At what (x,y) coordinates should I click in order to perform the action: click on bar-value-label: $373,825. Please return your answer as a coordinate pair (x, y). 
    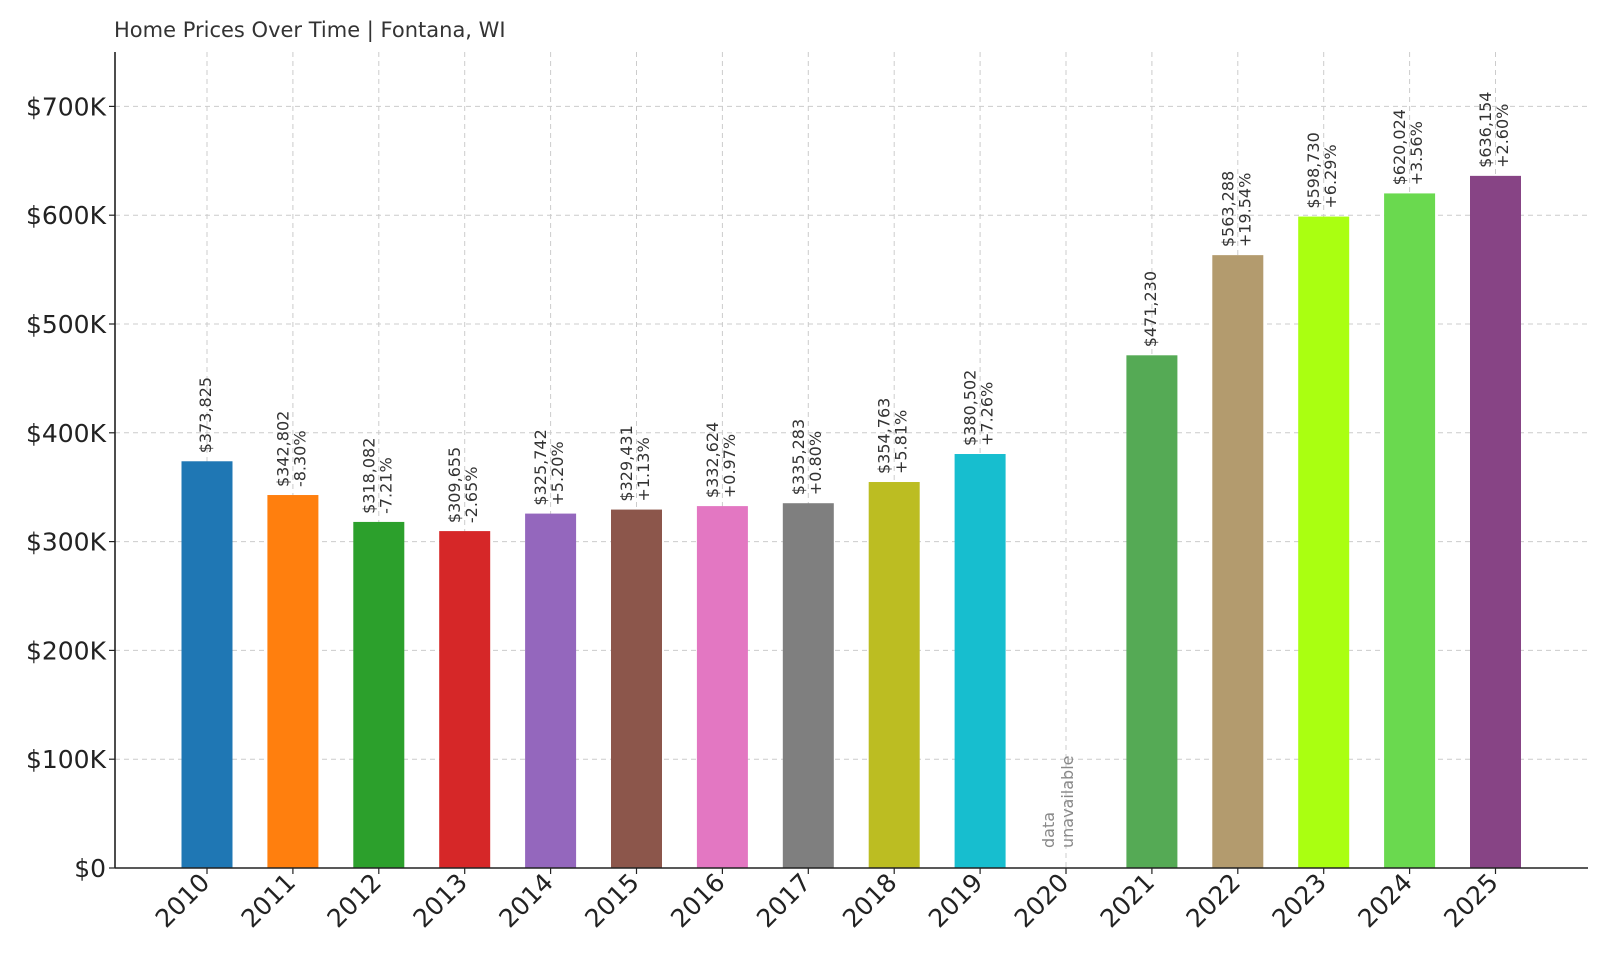
    Looking at the image, I should click on (205, 415).